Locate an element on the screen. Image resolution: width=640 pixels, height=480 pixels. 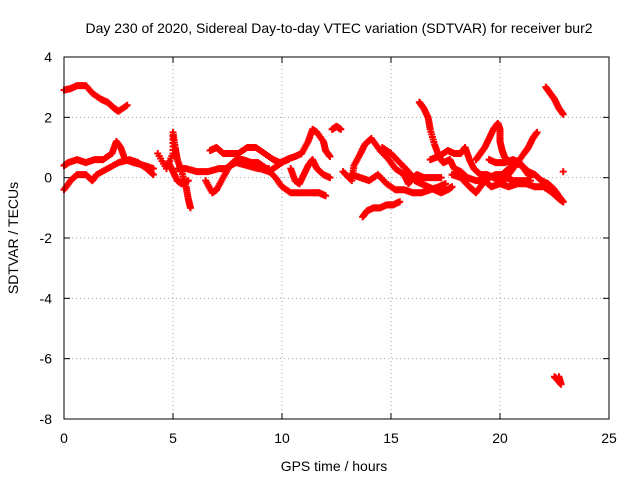
y-tick-label: 4 is located at coordinates (48, 57).